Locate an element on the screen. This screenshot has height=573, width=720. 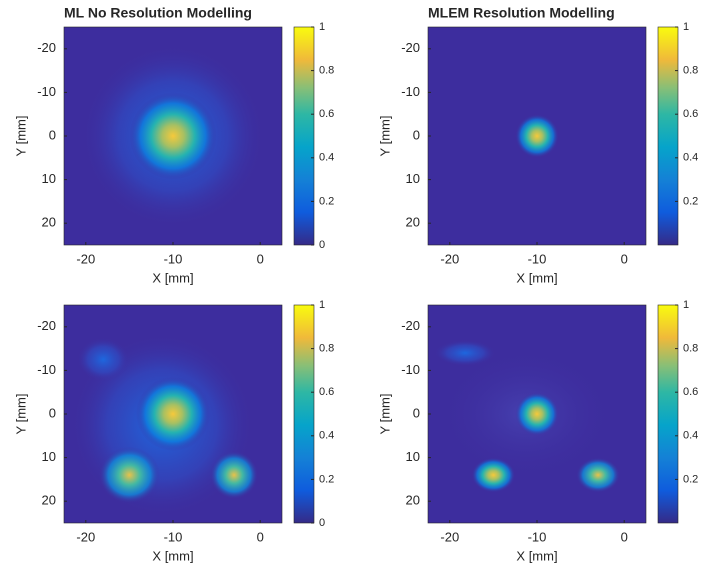
panel-title: MLEM Resolution Modelling is located at coordinates (521, 13).